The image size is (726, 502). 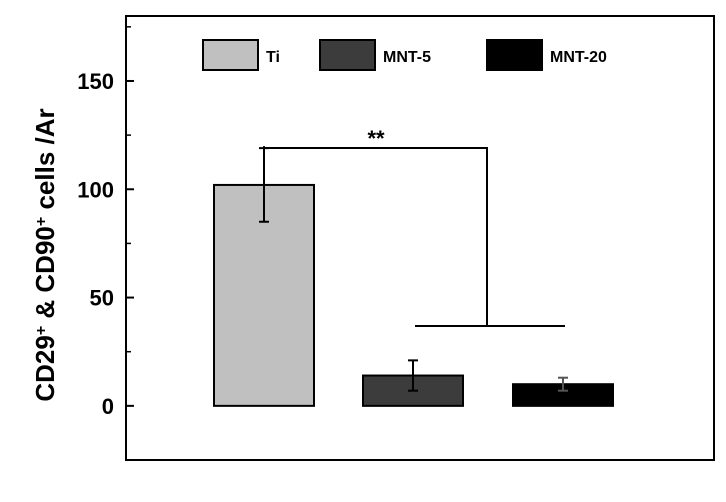 I want to click on legend-label: MNT-5, so click(x=407, y=57).